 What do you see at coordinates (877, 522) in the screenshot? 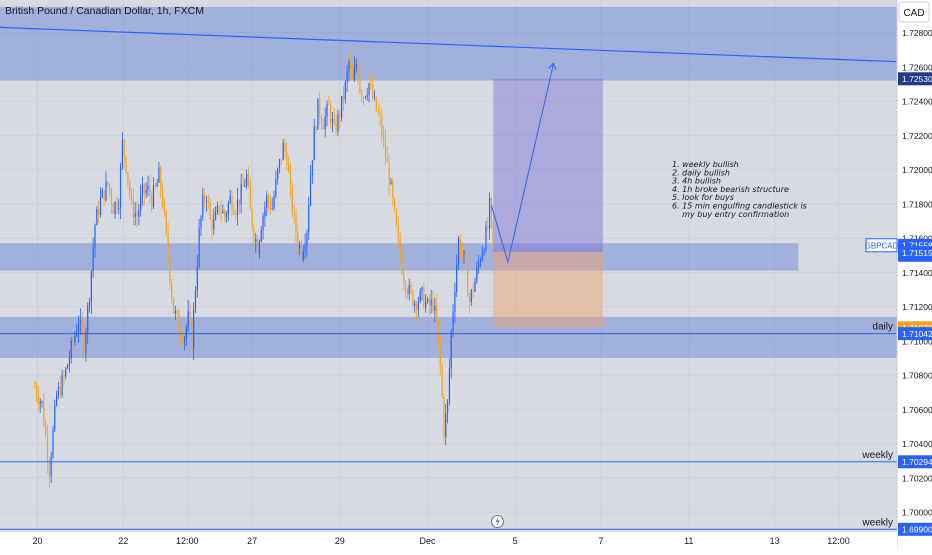
I see `weekly-level-2-label: weekly` at bounding box center [877, 522].